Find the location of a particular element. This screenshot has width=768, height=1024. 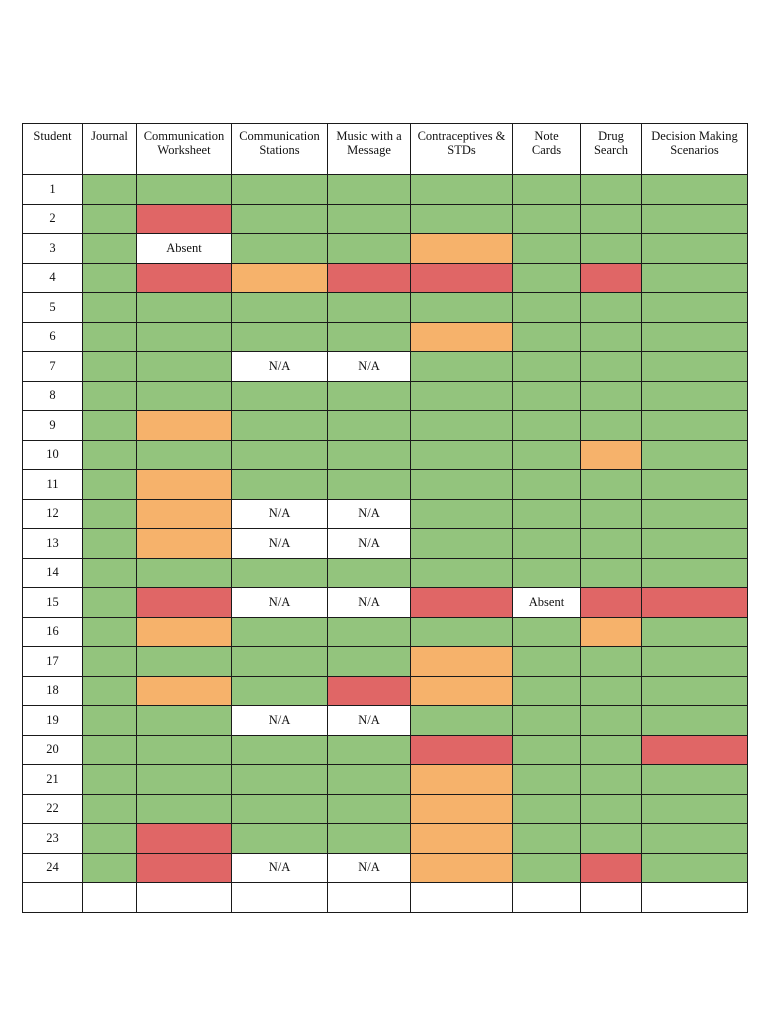

student-number: 19 is located at coordinates (52, 720).